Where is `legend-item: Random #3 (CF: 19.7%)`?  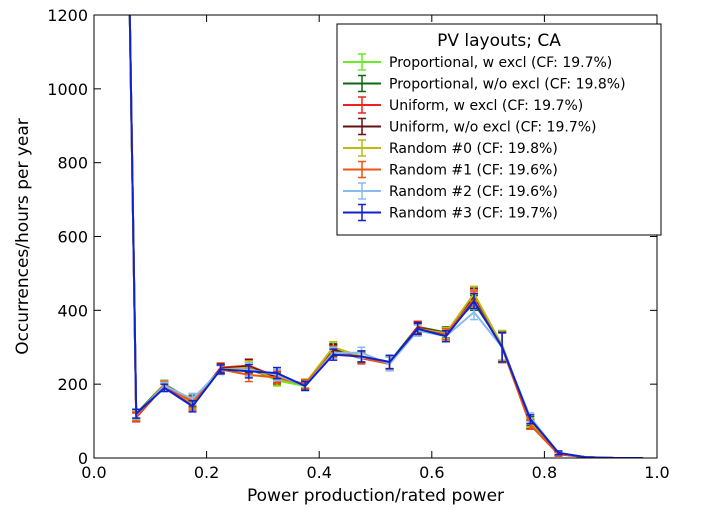
legend-item: Random #3 (CF: 19.7%) is located at coordinates (450, 212).